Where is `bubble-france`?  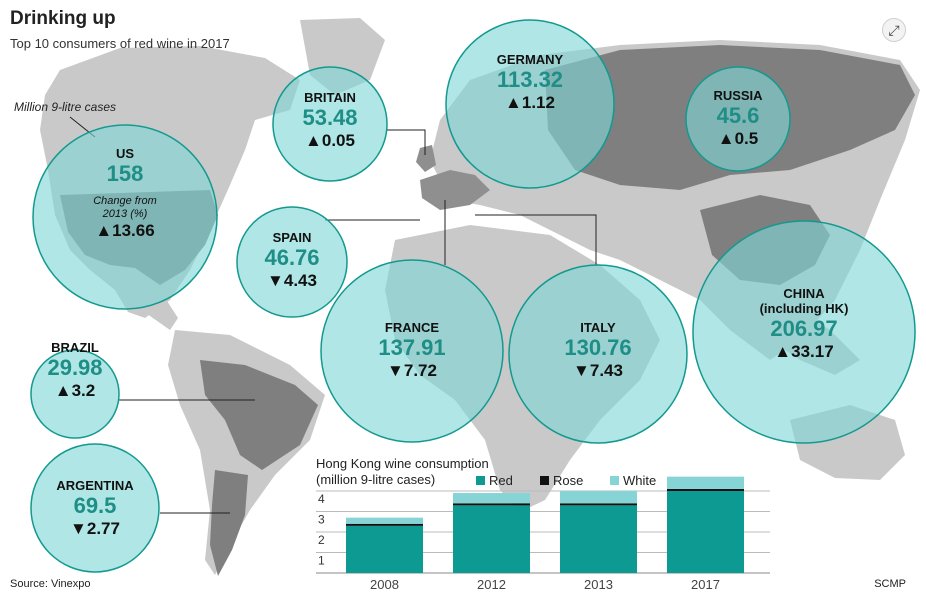 bubble-france is located at coordinates (412, 351).